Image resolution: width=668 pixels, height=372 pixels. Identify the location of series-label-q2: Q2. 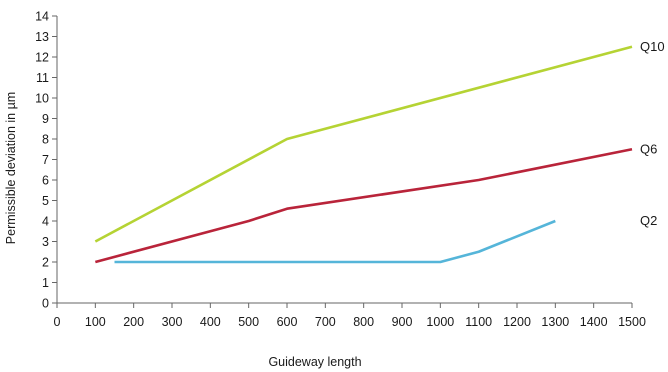
(648, 220).